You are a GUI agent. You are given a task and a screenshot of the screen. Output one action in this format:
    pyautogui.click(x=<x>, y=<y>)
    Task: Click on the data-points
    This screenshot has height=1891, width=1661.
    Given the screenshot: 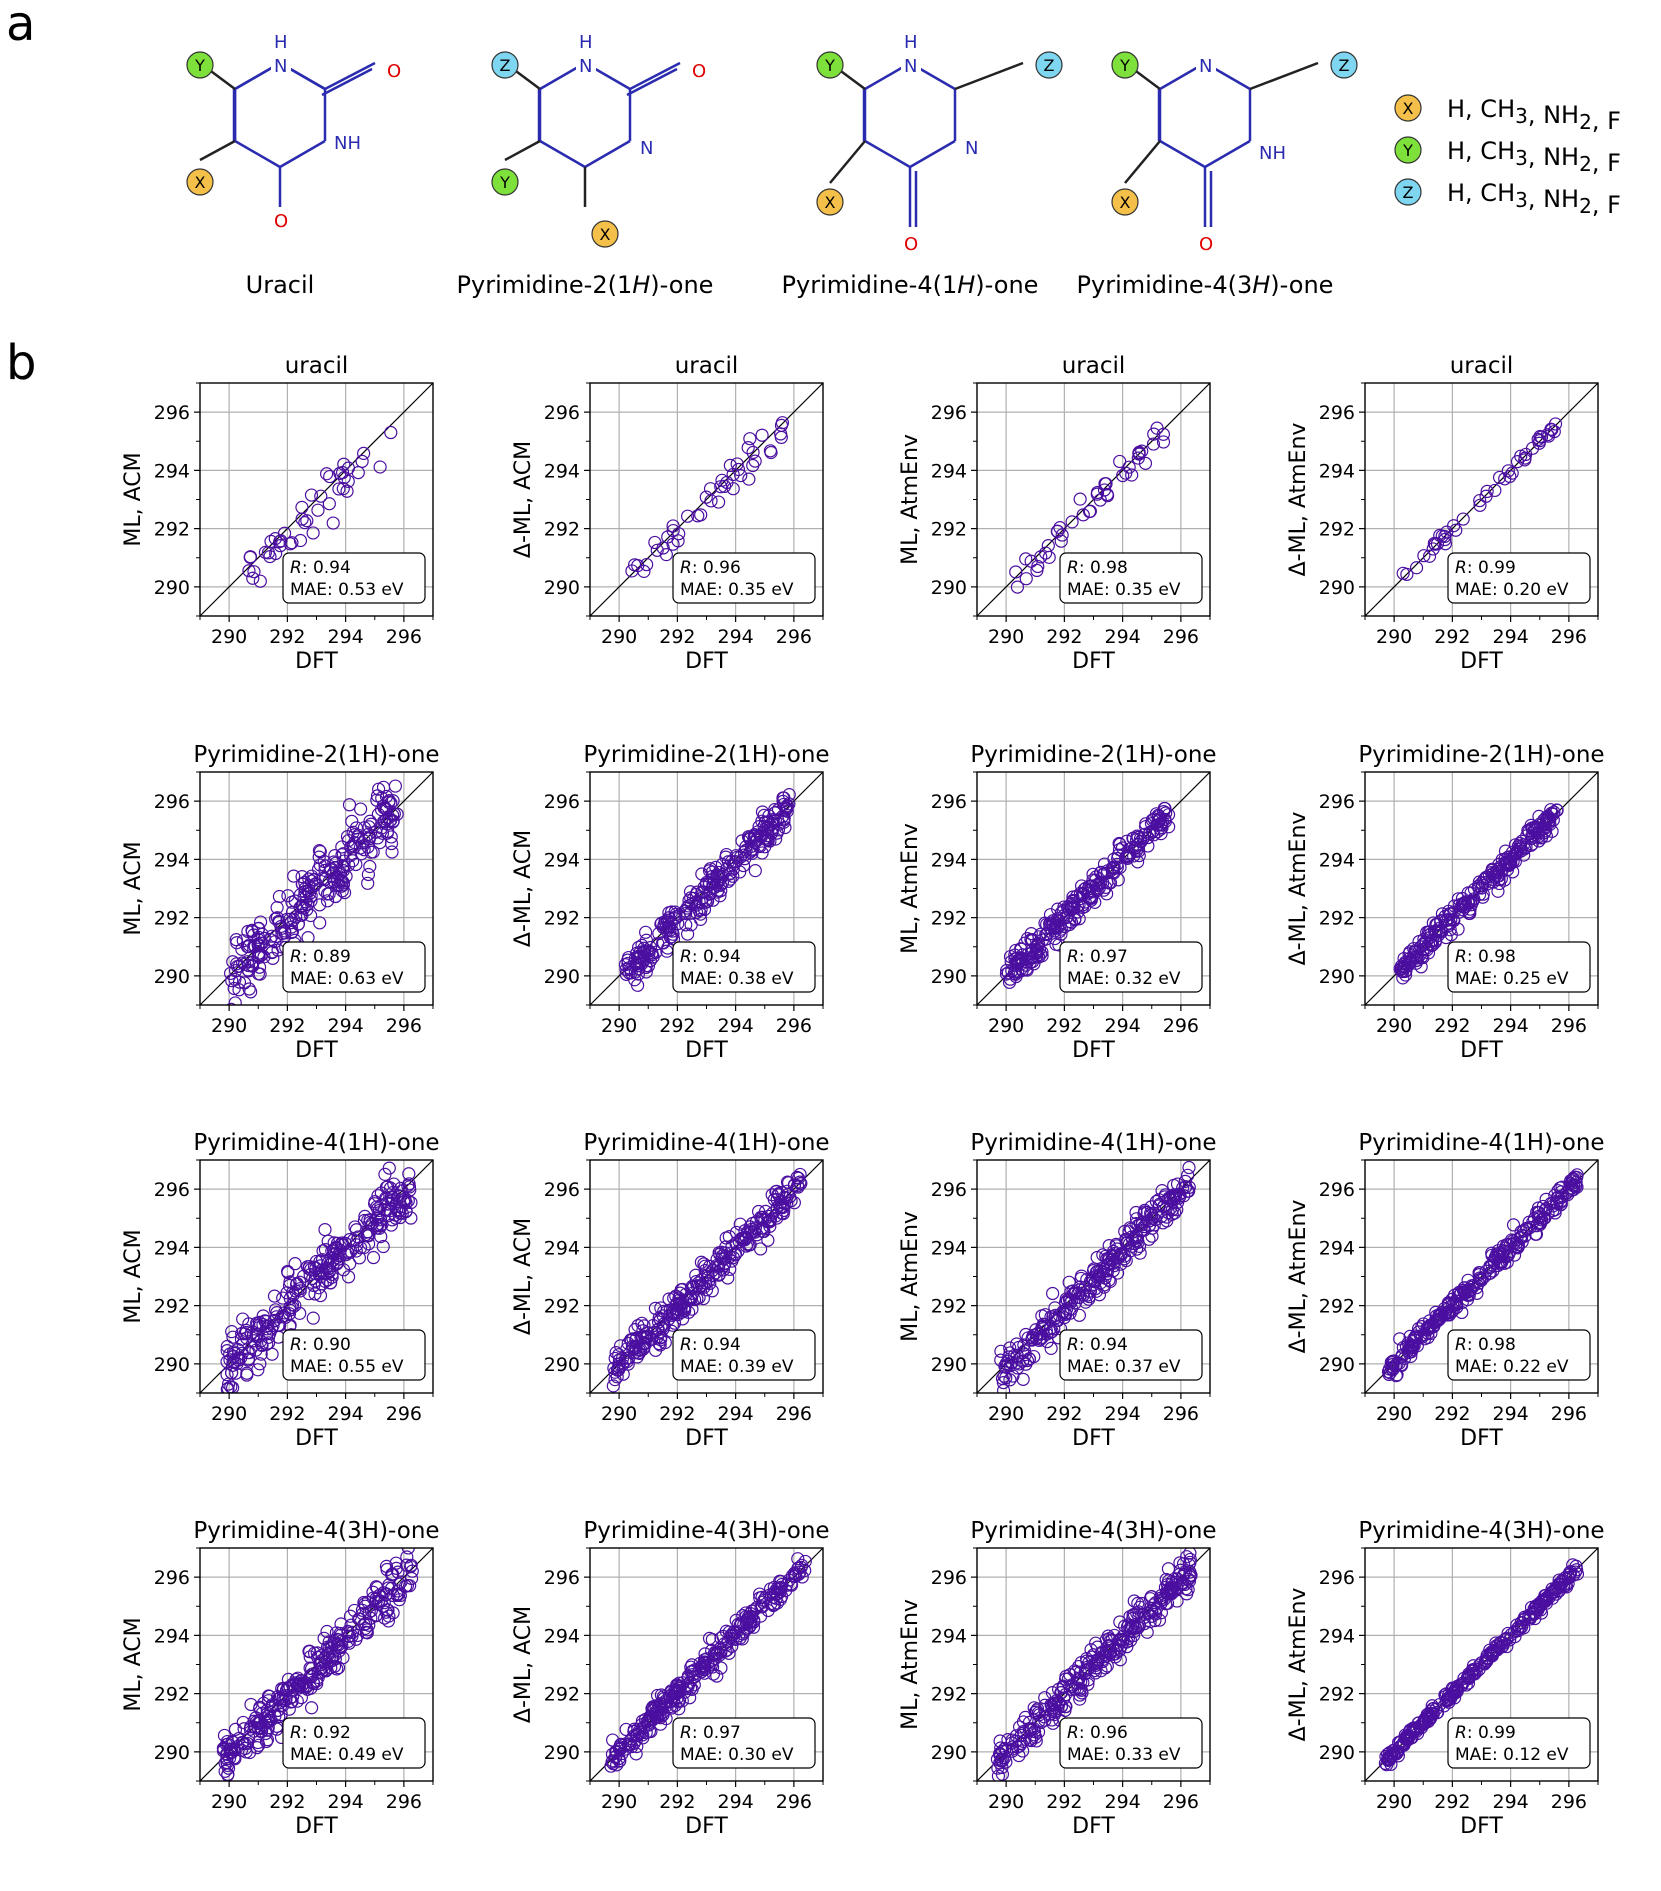 What is the action you would take?
    pyautogui.click(x=708, y=1662)
    